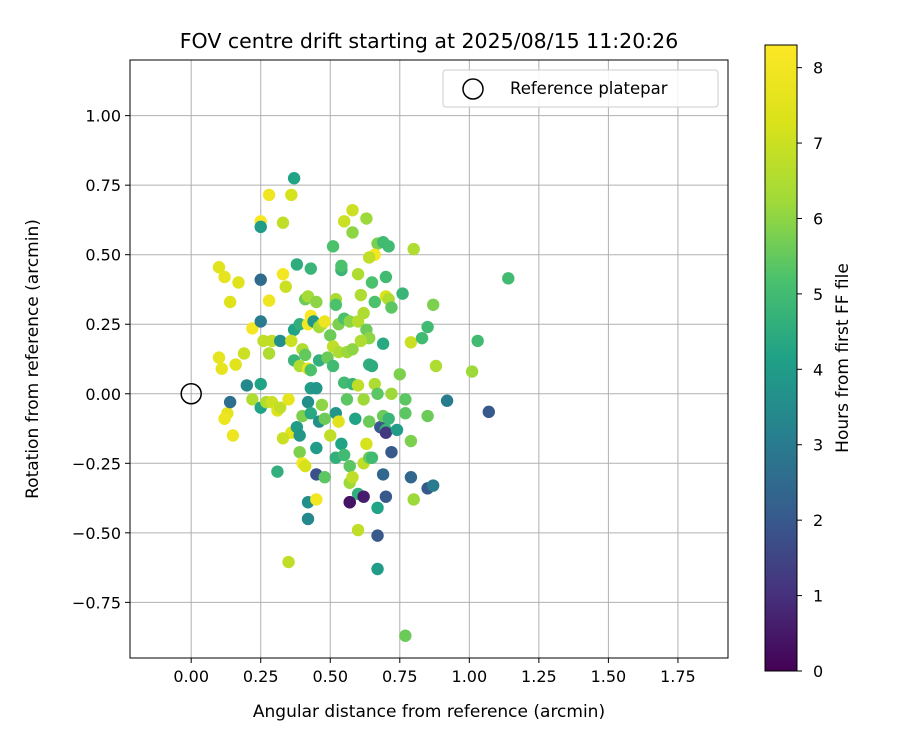  I want to click on y-tick-label: −0.50, so click(96, 533).